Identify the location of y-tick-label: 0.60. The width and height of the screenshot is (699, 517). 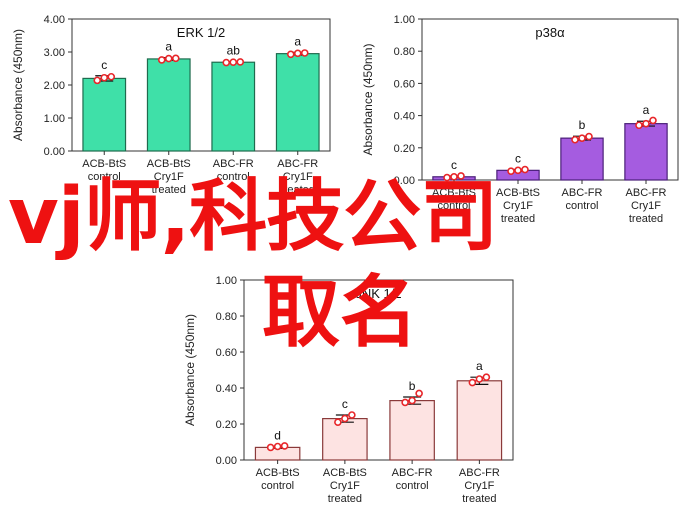
(226, 353).